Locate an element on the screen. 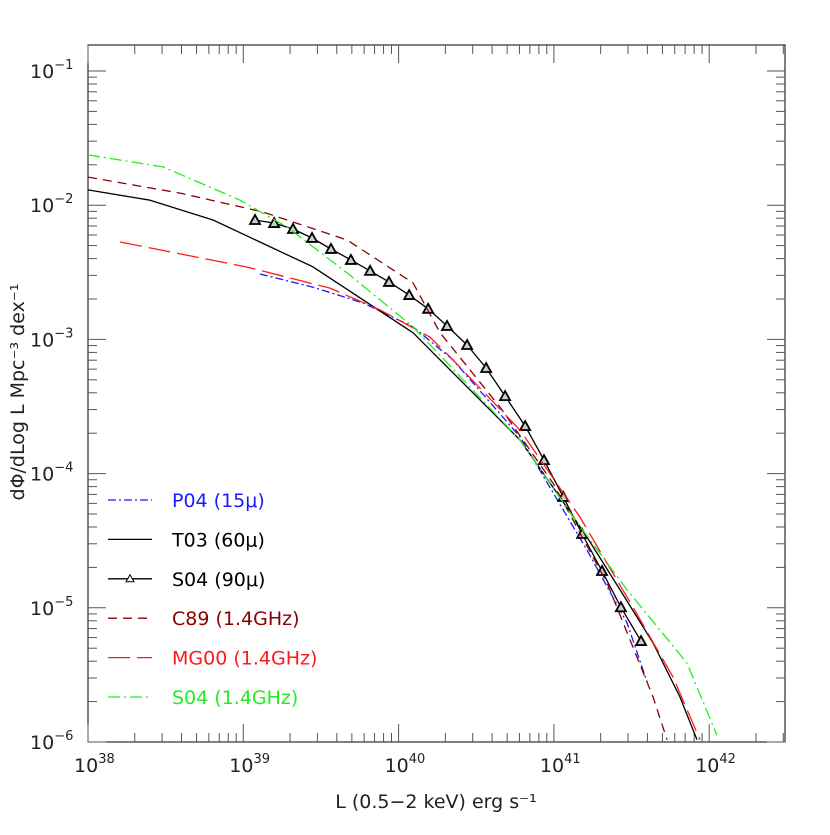  x-tick-label: 1038 is located at coordinates (94, 764).